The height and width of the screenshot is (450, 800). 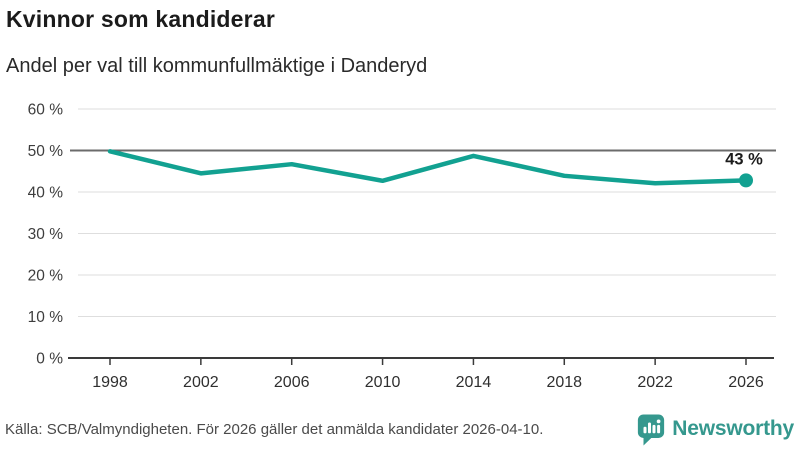 What do you see at coordinates (655, 382) in the screenshot?
I see `x-tick-label: 2022` at bounding box center [655, 382].